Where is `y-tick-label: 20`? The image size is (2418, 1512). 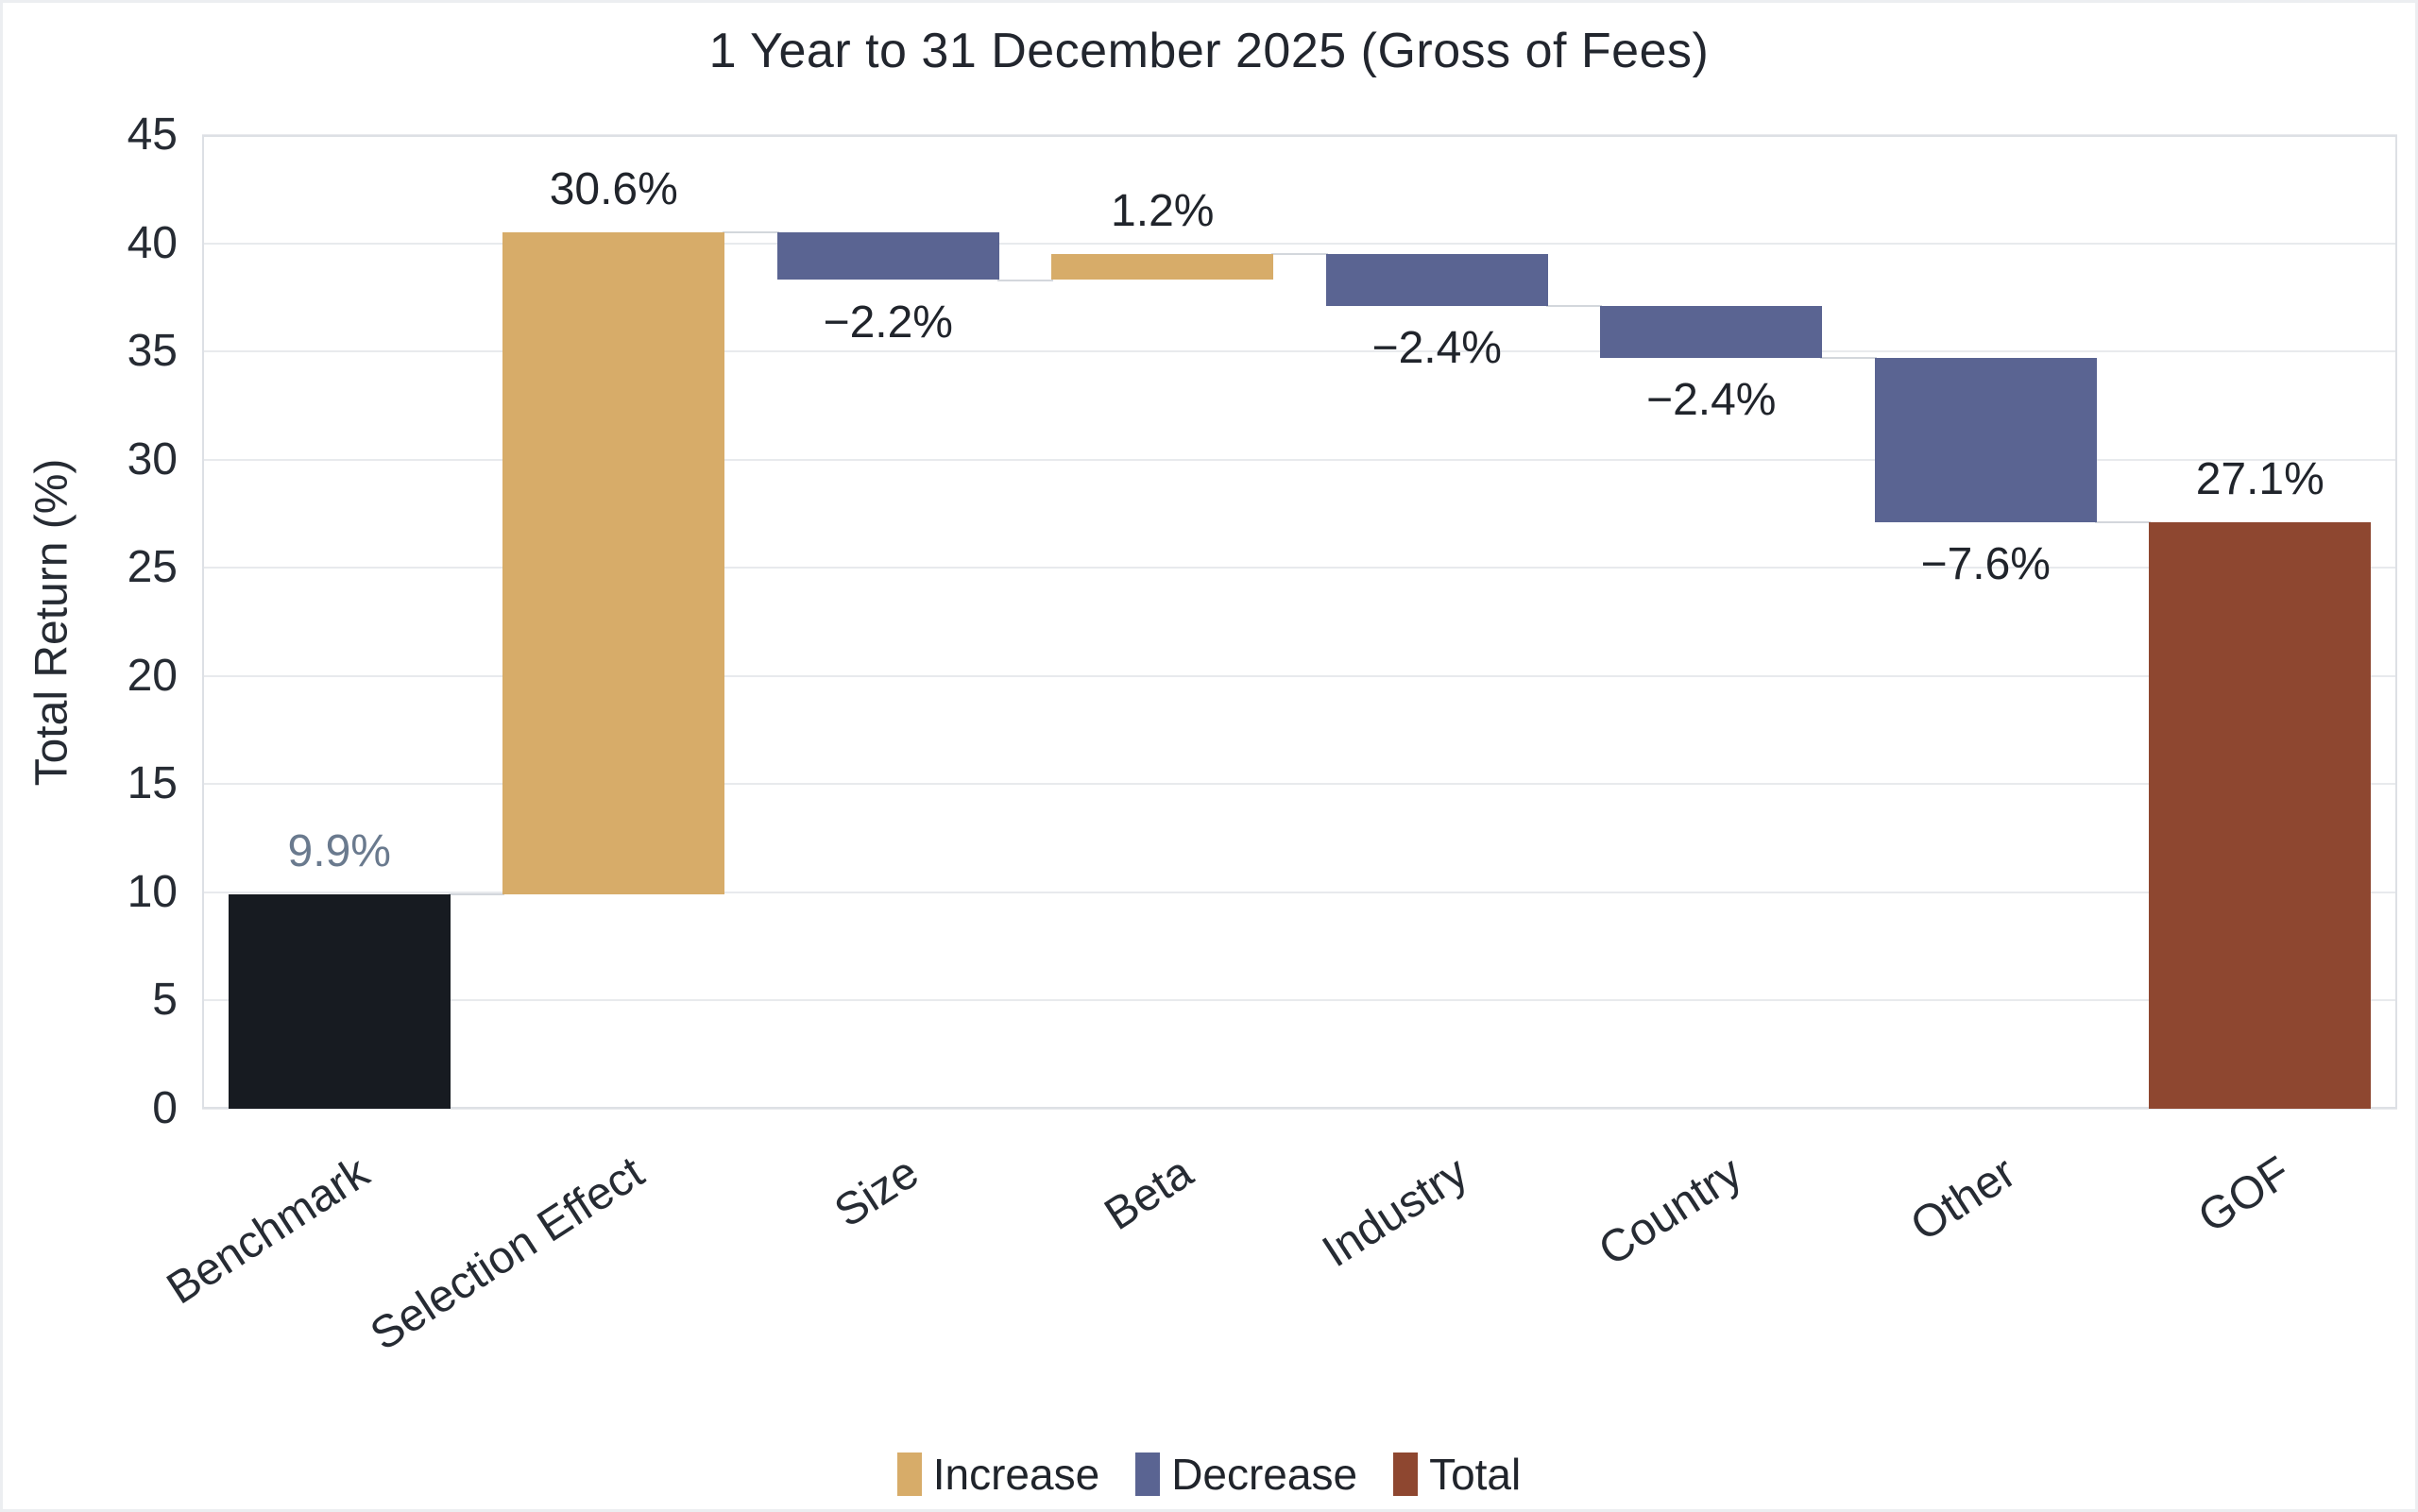 y-tick-label: 20 is located at coordinates (152, 675).